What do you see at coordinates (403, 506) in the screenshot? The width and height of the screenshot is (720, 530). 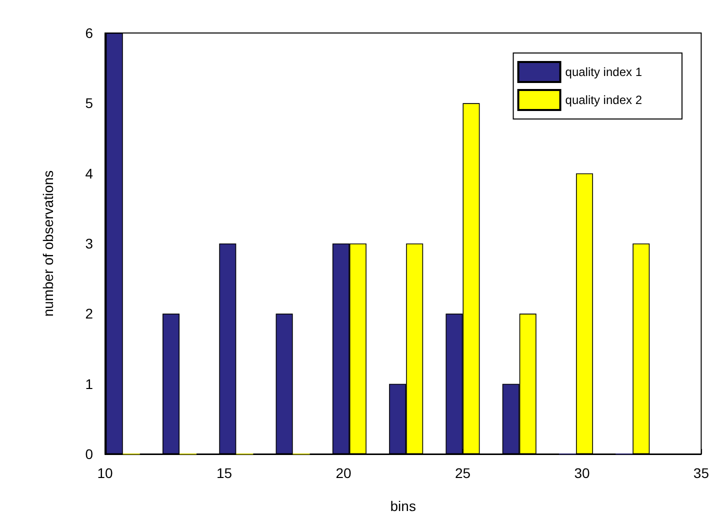 I see `x-axis-title: bins` at bounding box center [403, 506].